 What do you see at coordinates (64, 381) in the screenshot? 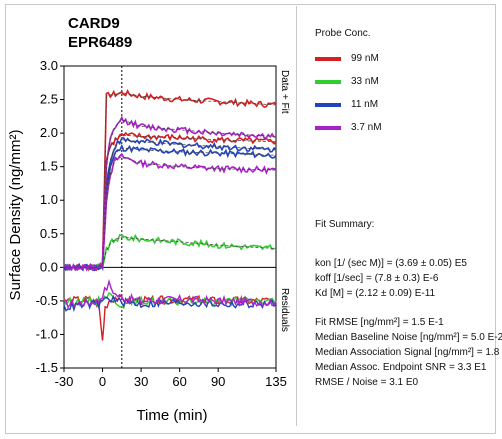
I see `x-tick-label: -30` at bounding box center [64, 381].